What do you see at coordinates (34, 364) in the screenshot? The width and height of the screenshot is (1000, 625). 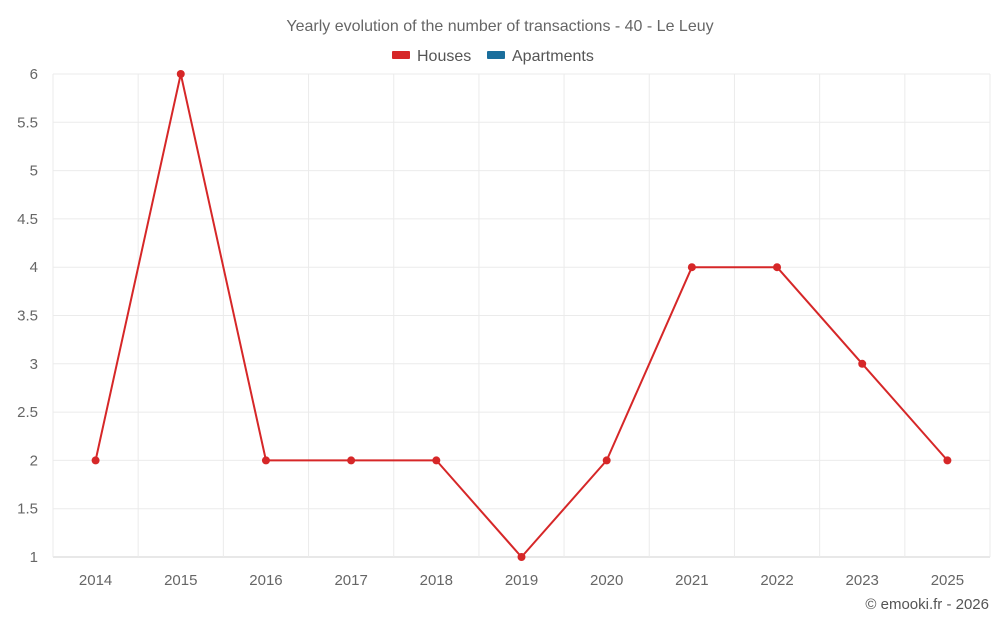 I see `y-tick-label: 3` at bounding box center [34, 364].